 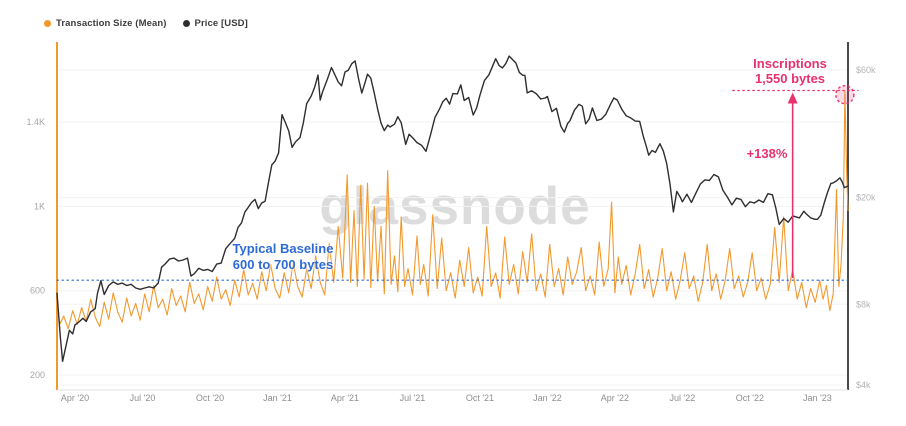 What do you see at coordinates (283, 264) in the screenshot?
I see `baseline-subtitle: 600 to 700 bytes` at bounding box center [283, 264].